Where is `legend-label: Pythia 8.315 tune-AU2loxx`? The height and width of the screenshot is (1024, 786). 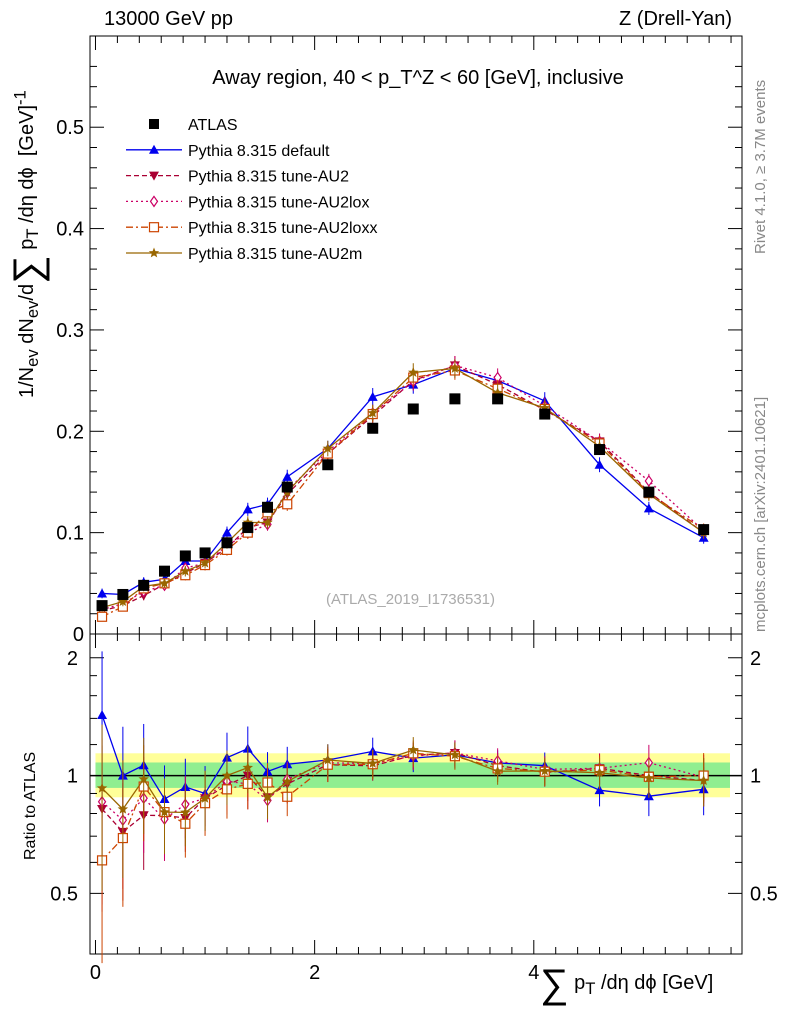 legend-label: Pythia 8.315 tune-AU2loxx is located at coordinates (282, 228).